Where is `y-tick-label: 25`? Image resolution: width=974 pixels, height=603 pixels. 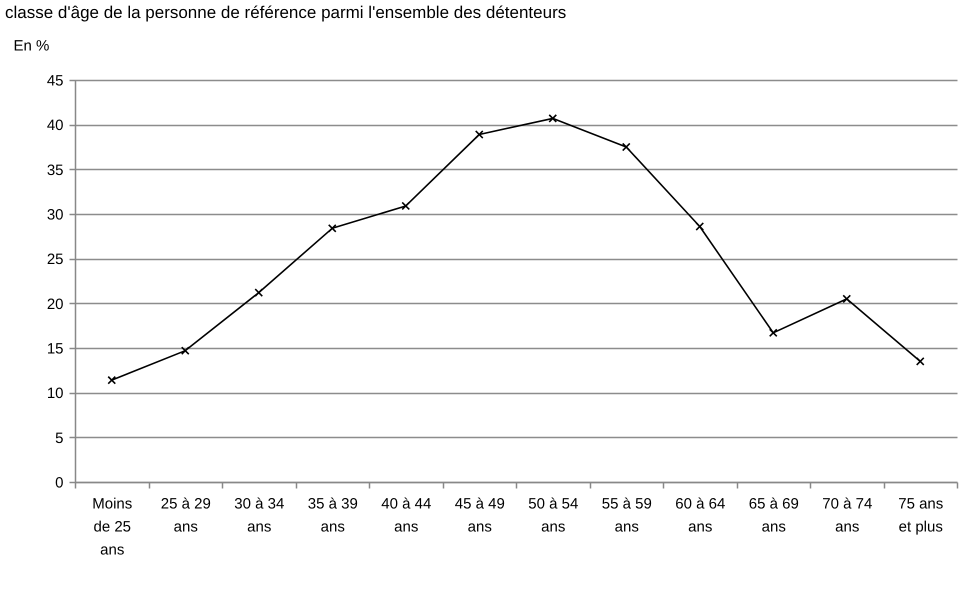 y-tick-label: 25 is located at coordinates (55, 259).